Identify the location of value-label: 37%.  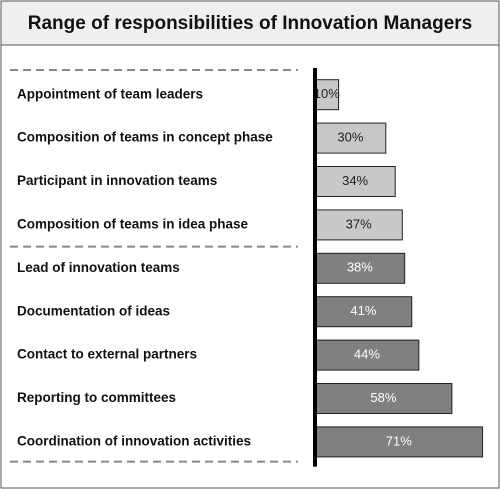
(359, 223).